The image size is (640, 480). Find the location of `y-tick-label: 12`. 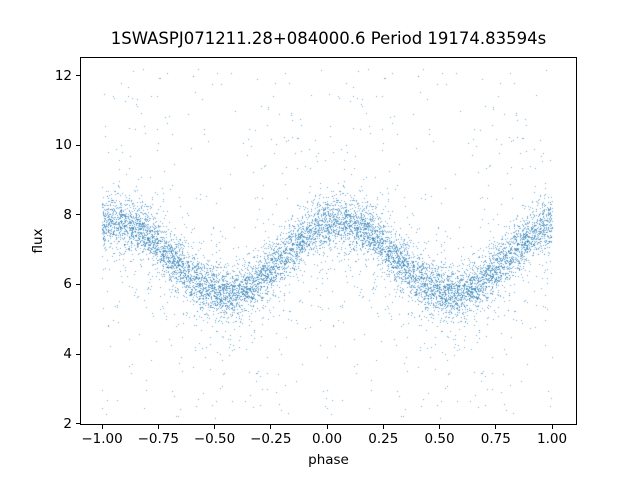

y-tick-label: 12 is located at coordinates (63, 75).